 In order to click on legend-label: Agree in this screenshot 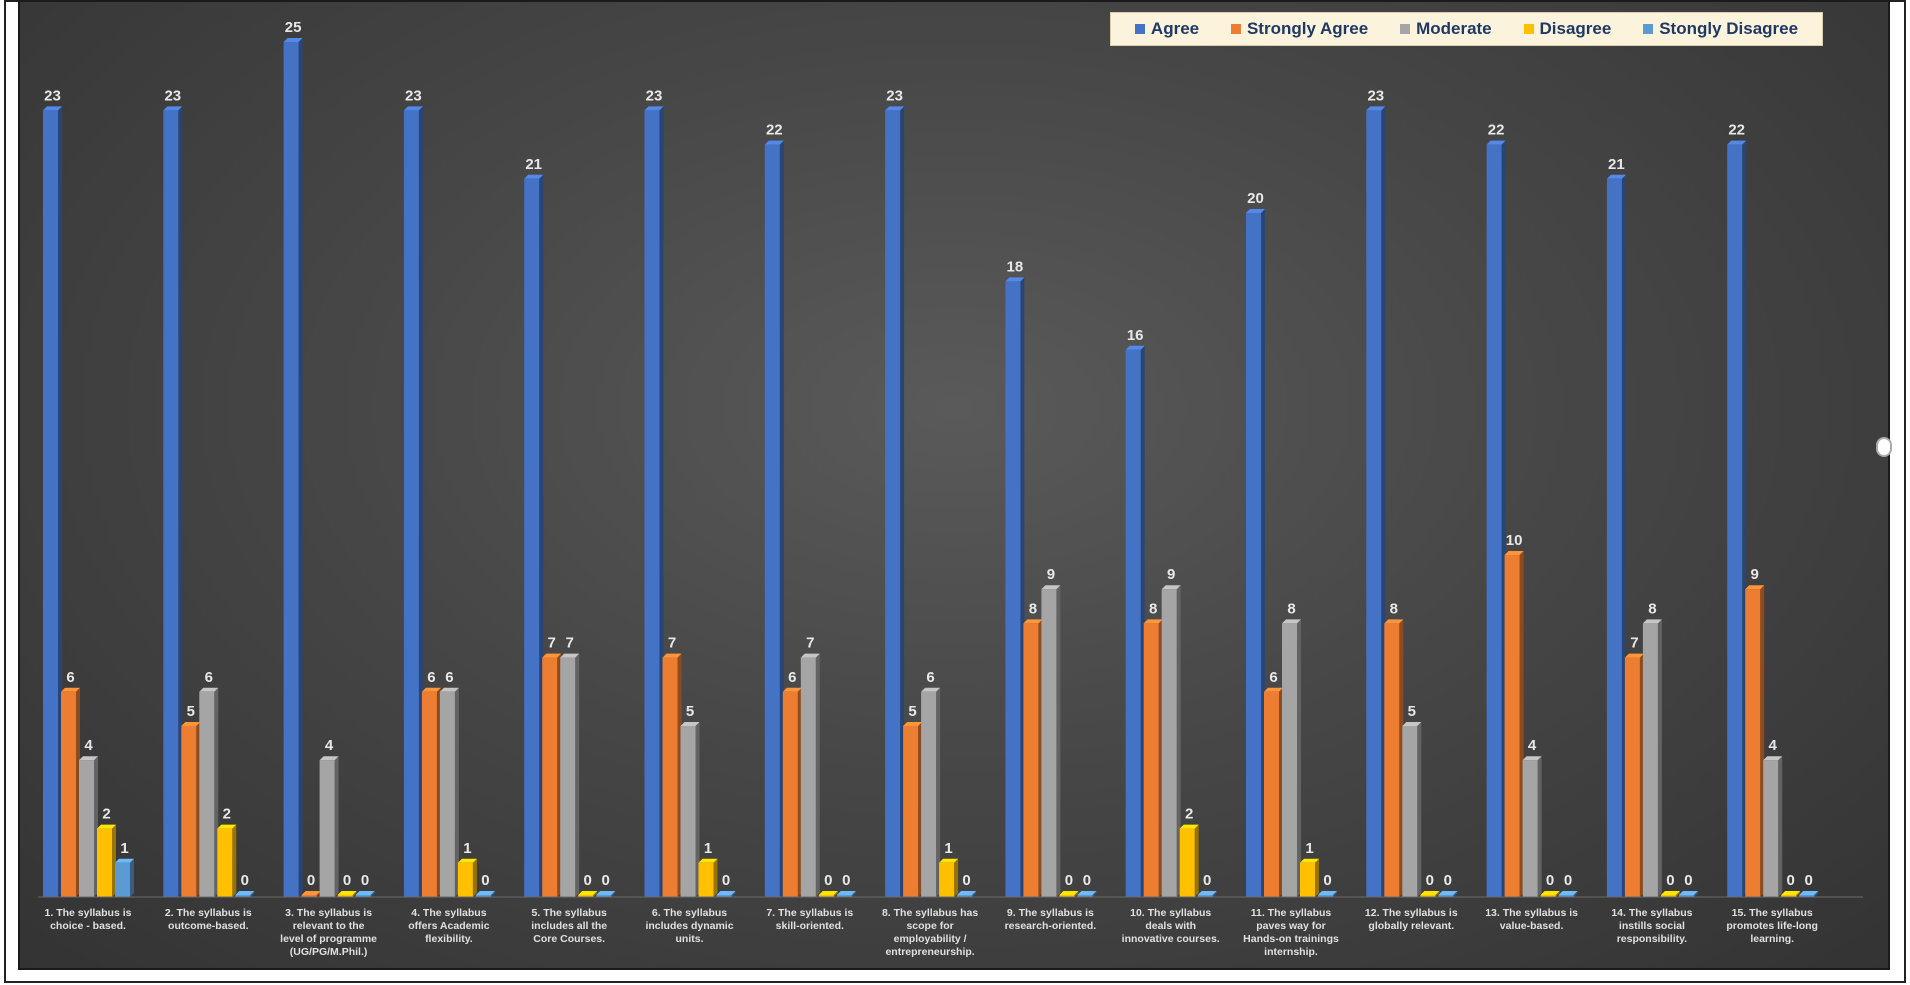, I will do `click(1175, 29)`.